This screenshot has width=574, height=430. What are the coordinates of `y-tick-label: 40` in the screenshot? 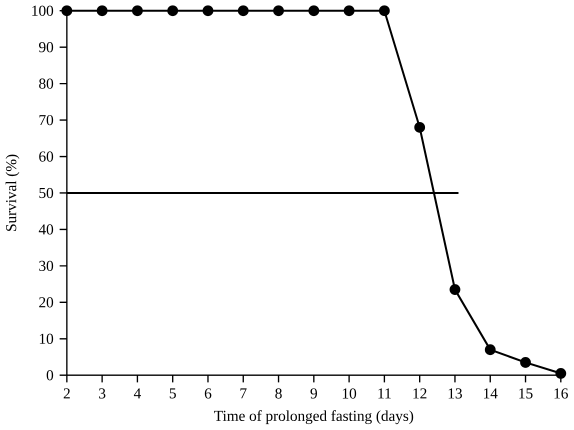 It's located at (46, 229).